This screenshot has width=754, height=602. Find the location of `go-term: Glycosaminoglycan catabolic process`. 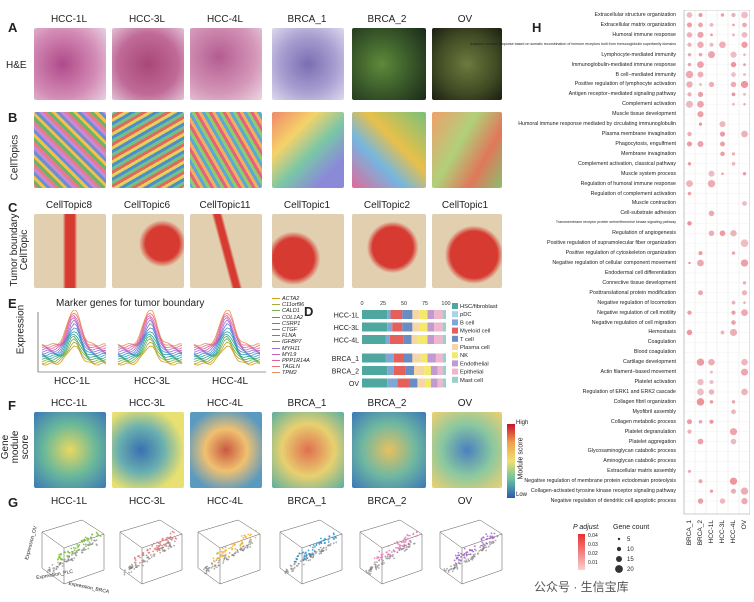

go-term: Glycosaminoglycan catabolic process is located at coordinates (631, 451).